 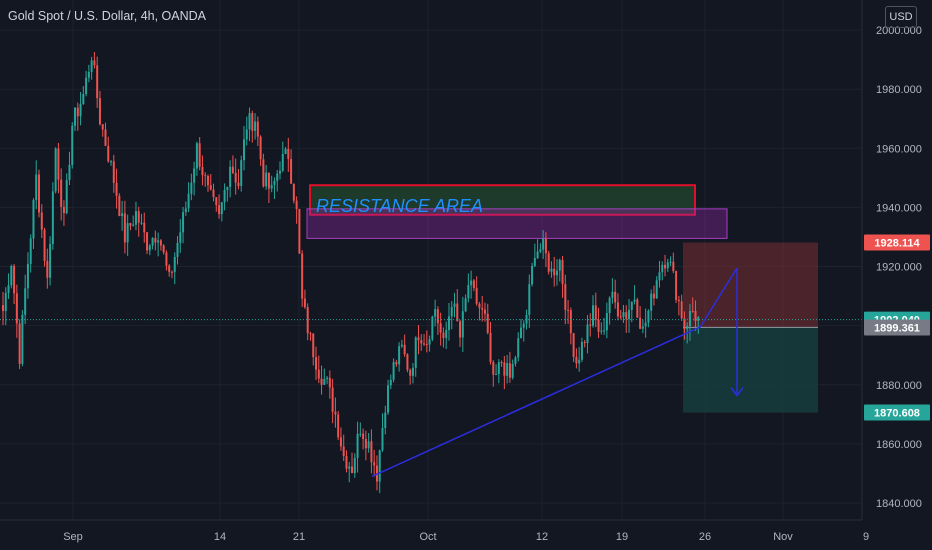 I want to click on y-tick-label: 1880.000, so click(x=899, y=386).